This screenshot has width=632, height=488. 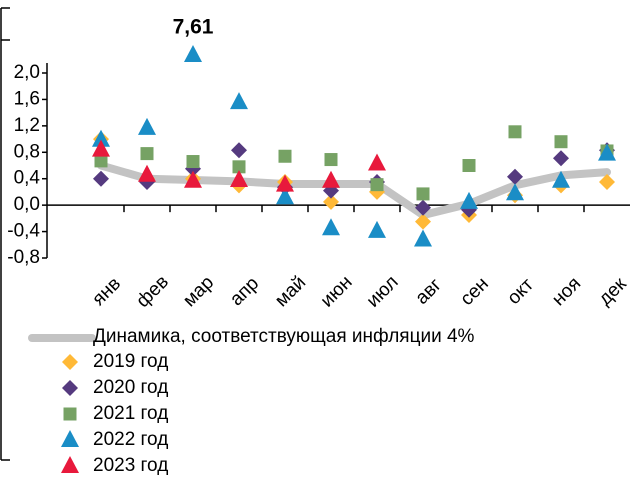 What do you see at coordinates (27, 125) in the screenshot?
I see `y-tick-label: 1,2` at bounding box center [27, 125].